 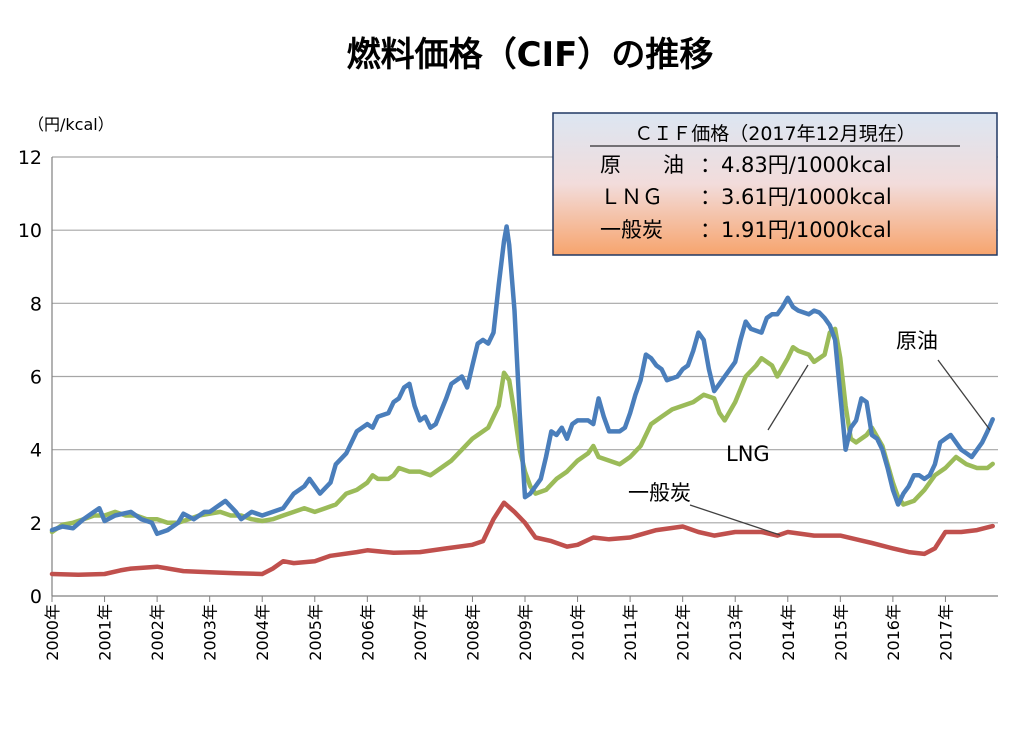 I want to click on x-tick-label-2014: 2014年, so click(x=788, y=632).